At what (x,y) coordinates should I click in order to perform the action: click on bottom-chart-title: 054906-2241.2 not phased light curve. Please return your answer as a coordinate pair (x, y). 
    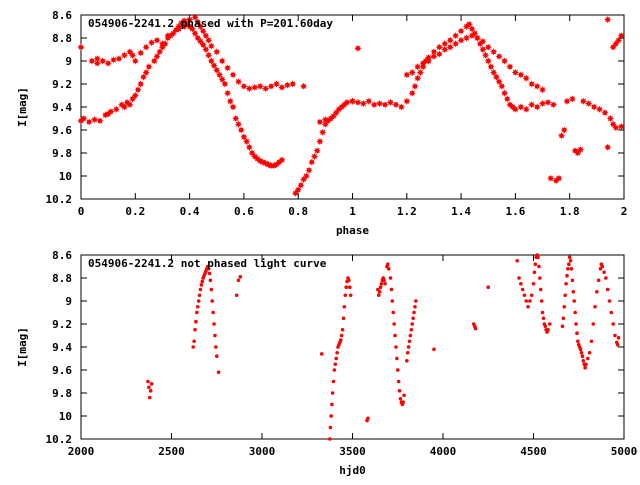
    Looking at the image, I should click on (207, 263).